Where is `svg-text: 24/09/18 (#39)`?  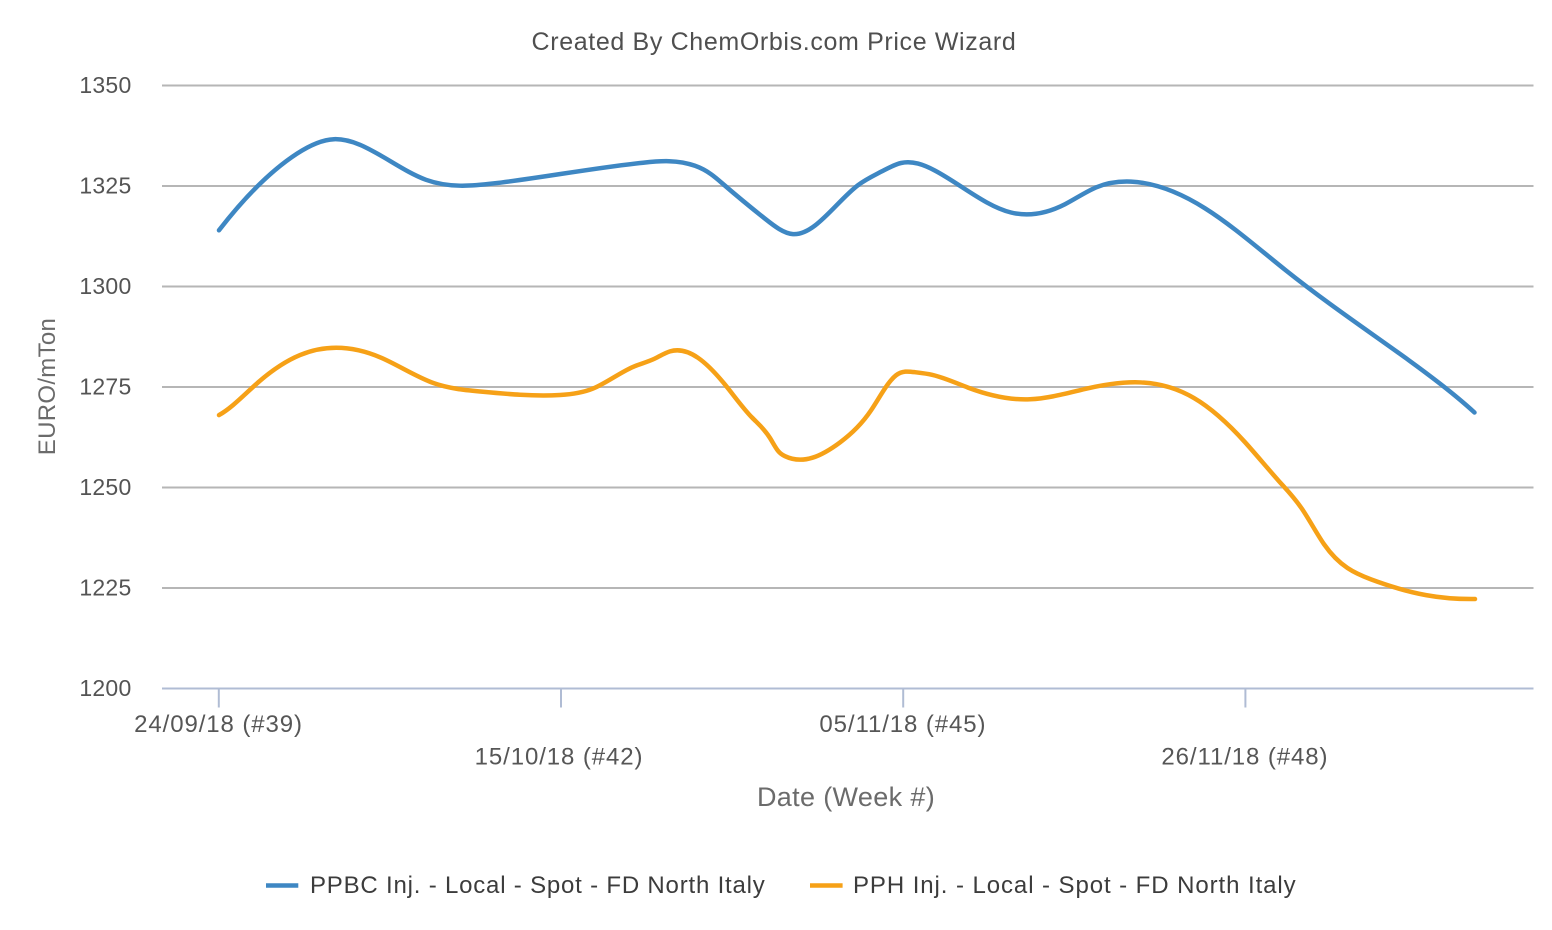
svg-text: 24/09/18 (#39) is located at coordinates (218, 724).